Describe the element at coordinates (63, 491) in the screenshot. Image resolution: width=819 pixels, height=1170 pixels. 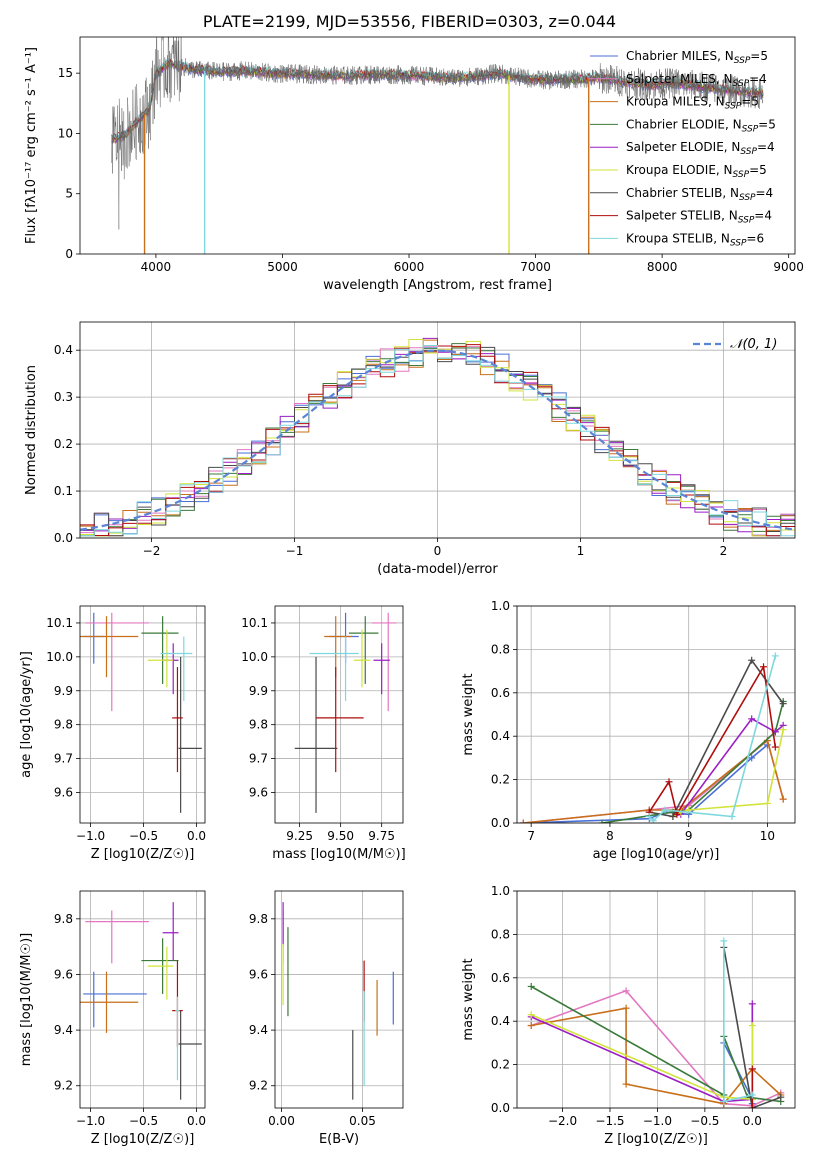
I see `y-tick-label: 0.1` at that location.